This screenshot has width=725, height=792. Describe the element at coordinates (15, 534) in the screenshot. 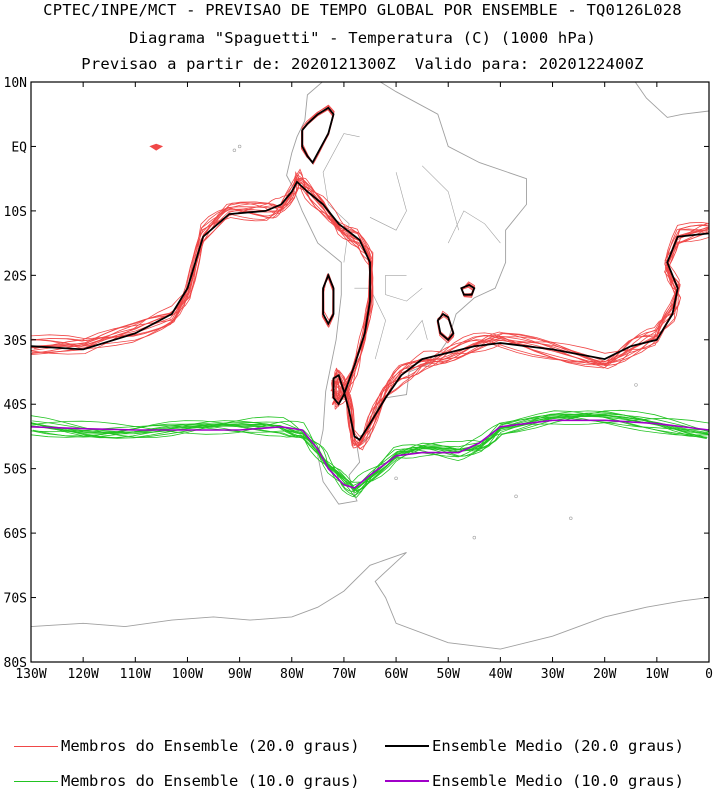

I see `lat-label: 60S` at that location.